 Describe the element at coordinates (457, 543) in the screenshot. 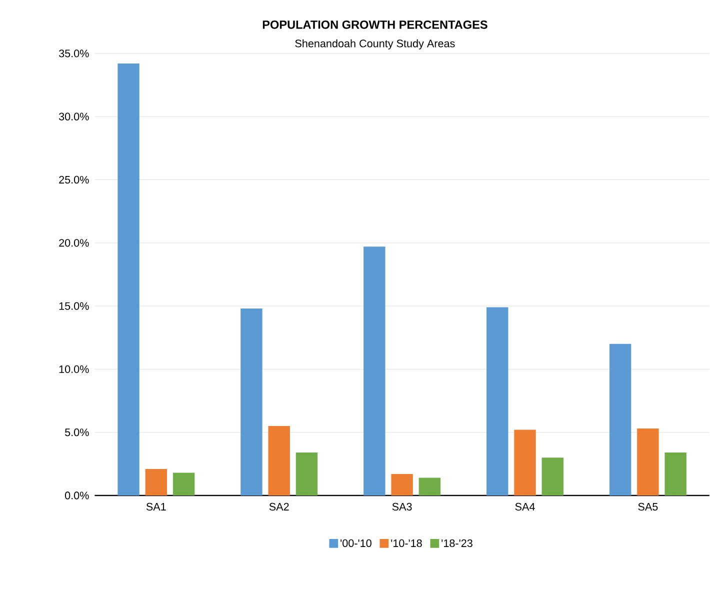

I see `legend-label: '18-'23` at that location.